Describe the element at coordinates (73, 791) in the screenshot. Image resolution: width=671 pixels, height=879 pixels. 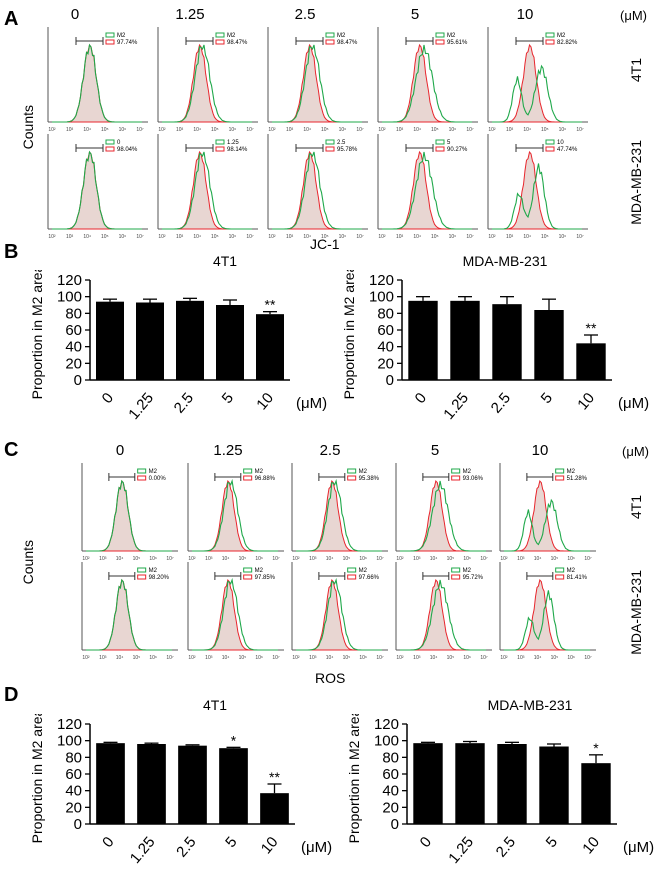
I see `y-tick-label: 40` at that location.